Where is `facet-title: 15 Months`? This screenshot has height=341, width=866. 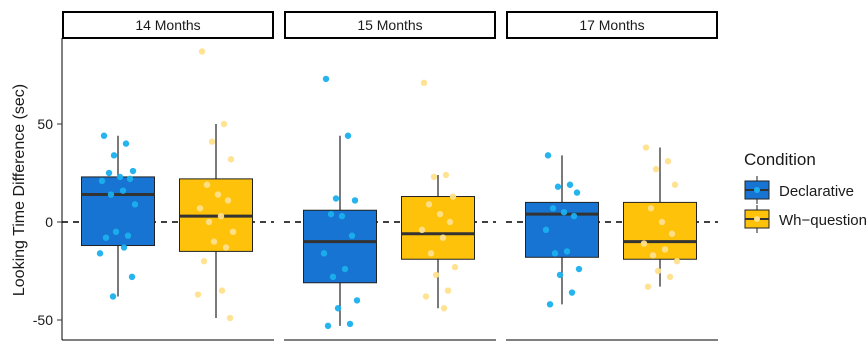
facet-title: 15 Months is located at coordinates (389, 25).